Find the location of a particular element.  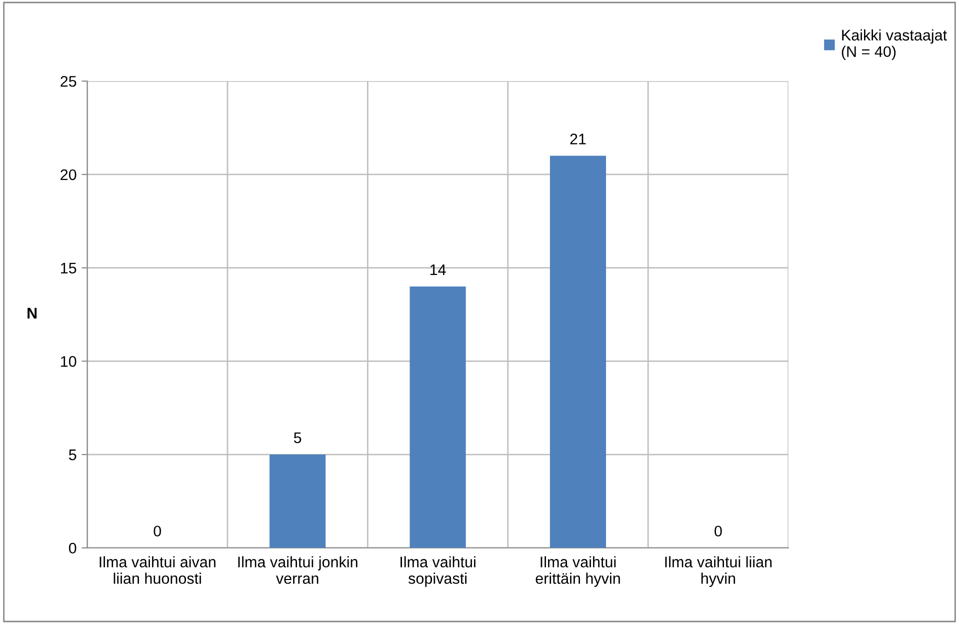

y-tick-label: 15 is located at coordinates (68, 268).